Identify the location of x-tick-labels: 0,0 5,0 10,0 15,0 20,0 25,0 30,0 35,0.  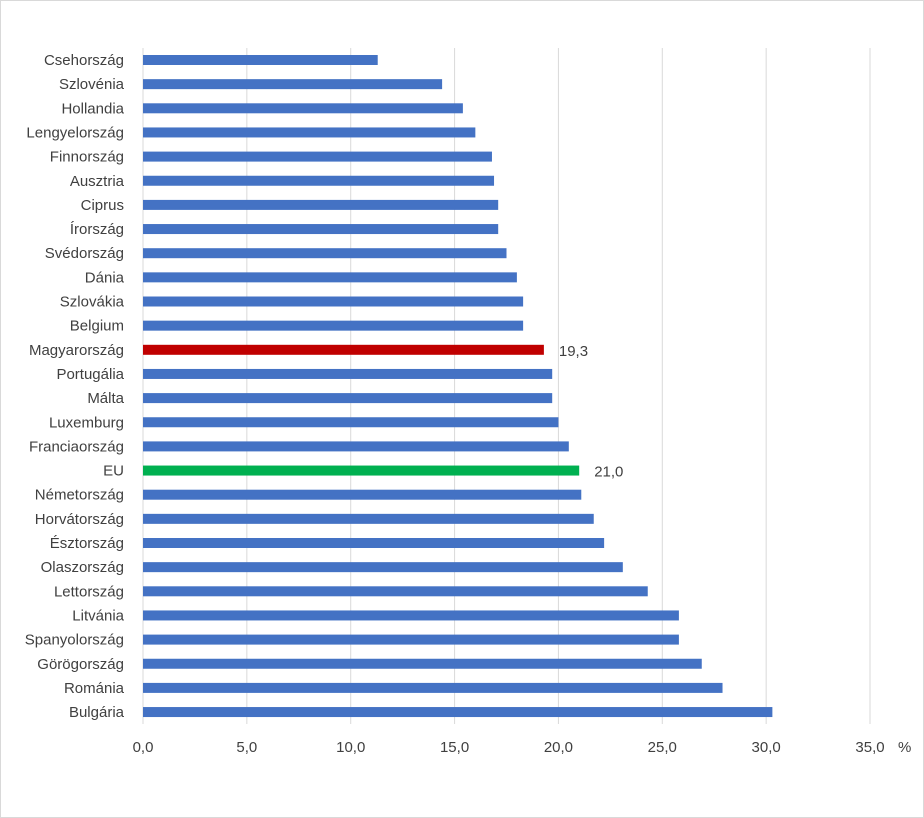
(509, 747).